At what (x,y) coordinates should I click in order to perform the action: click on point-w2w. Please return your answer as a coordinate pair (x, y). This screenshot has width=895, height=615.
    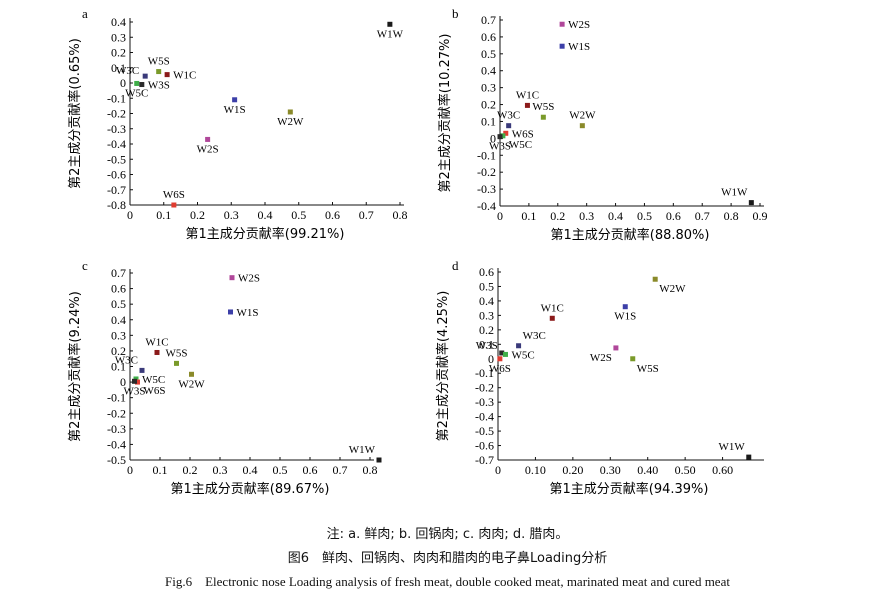
    Looking at the image, I should click on (290, 112).